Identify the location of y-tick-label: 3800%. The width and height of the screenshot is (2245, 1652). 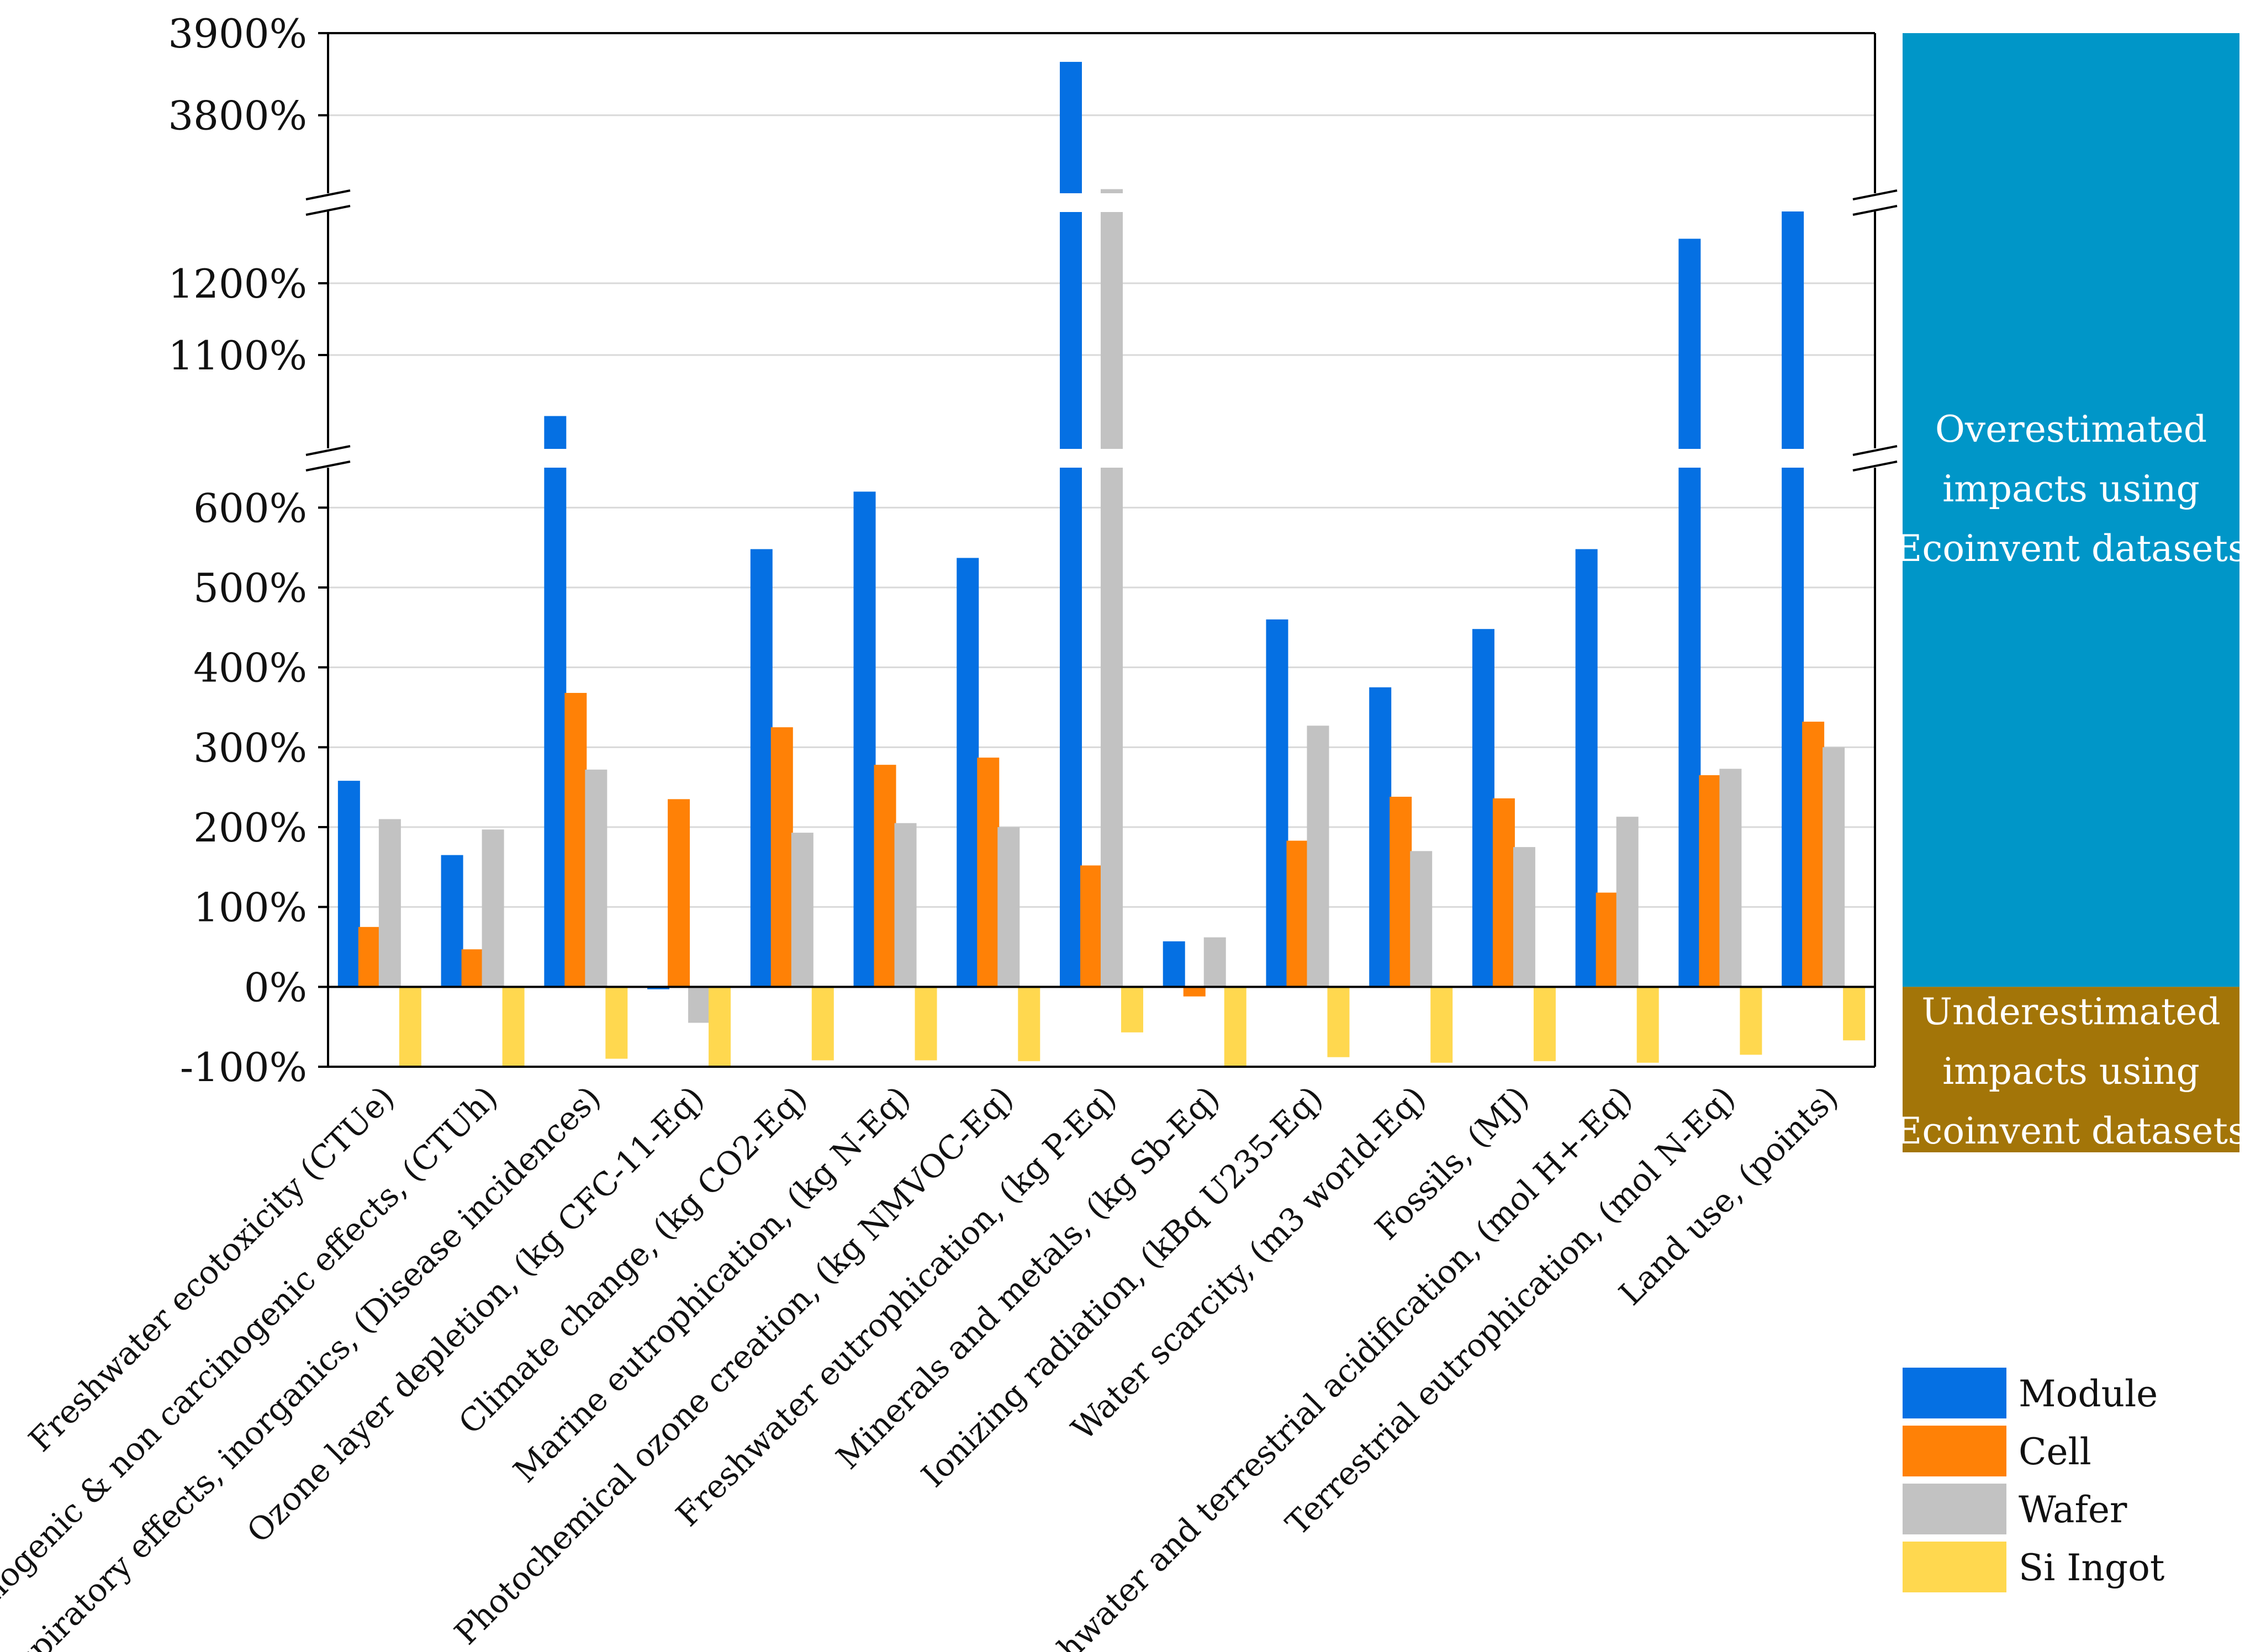
(237, 116).